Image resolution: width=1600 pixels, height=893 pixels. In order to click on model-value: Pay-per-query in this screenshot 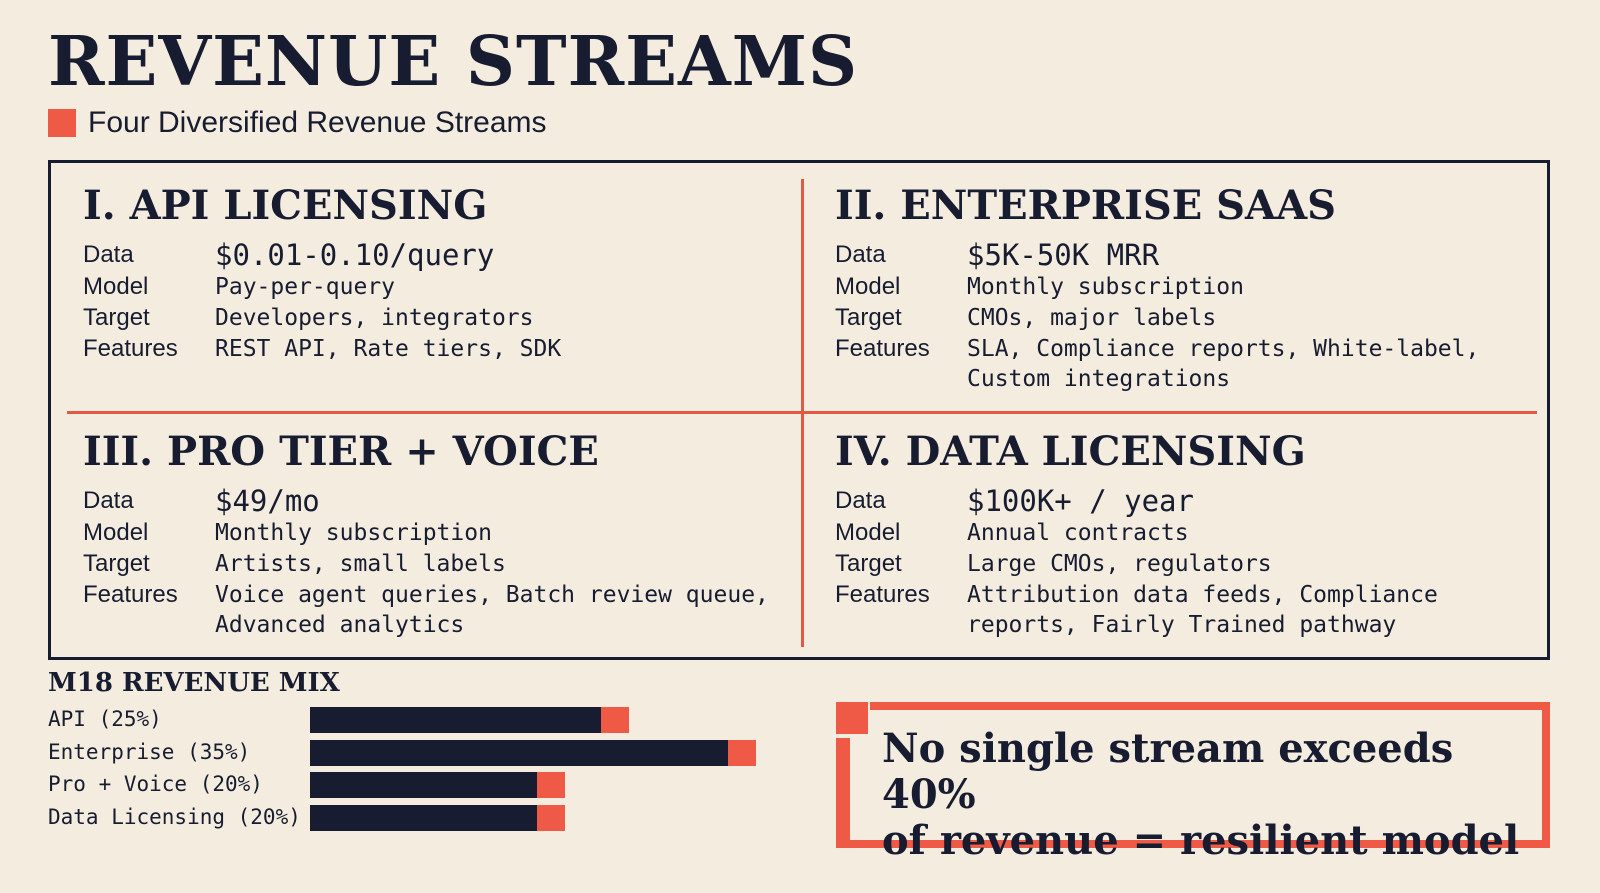, I will do `click(305, 287)`.